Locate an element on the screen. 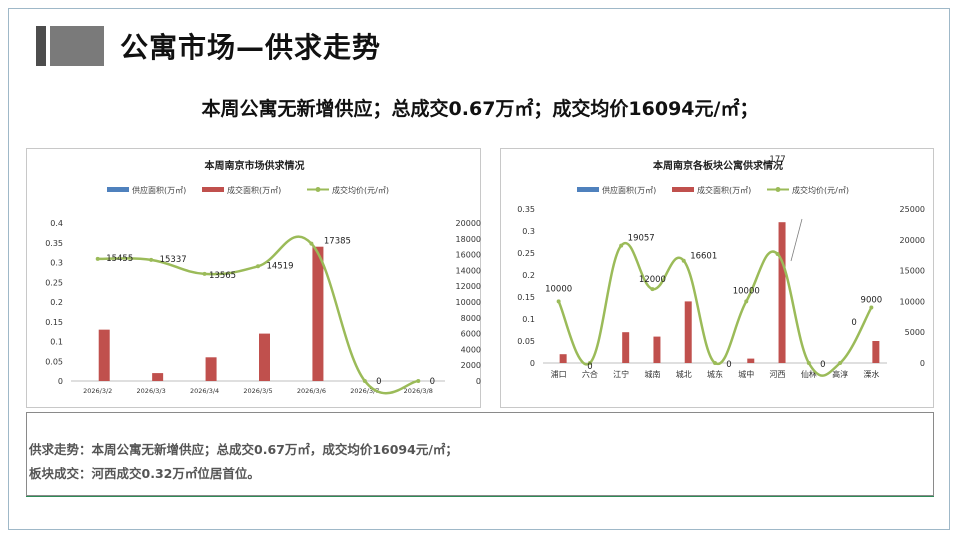 This screenshot has width=960, height=540. x-tick-label: 江宁 is located at coordinates (621, 374).